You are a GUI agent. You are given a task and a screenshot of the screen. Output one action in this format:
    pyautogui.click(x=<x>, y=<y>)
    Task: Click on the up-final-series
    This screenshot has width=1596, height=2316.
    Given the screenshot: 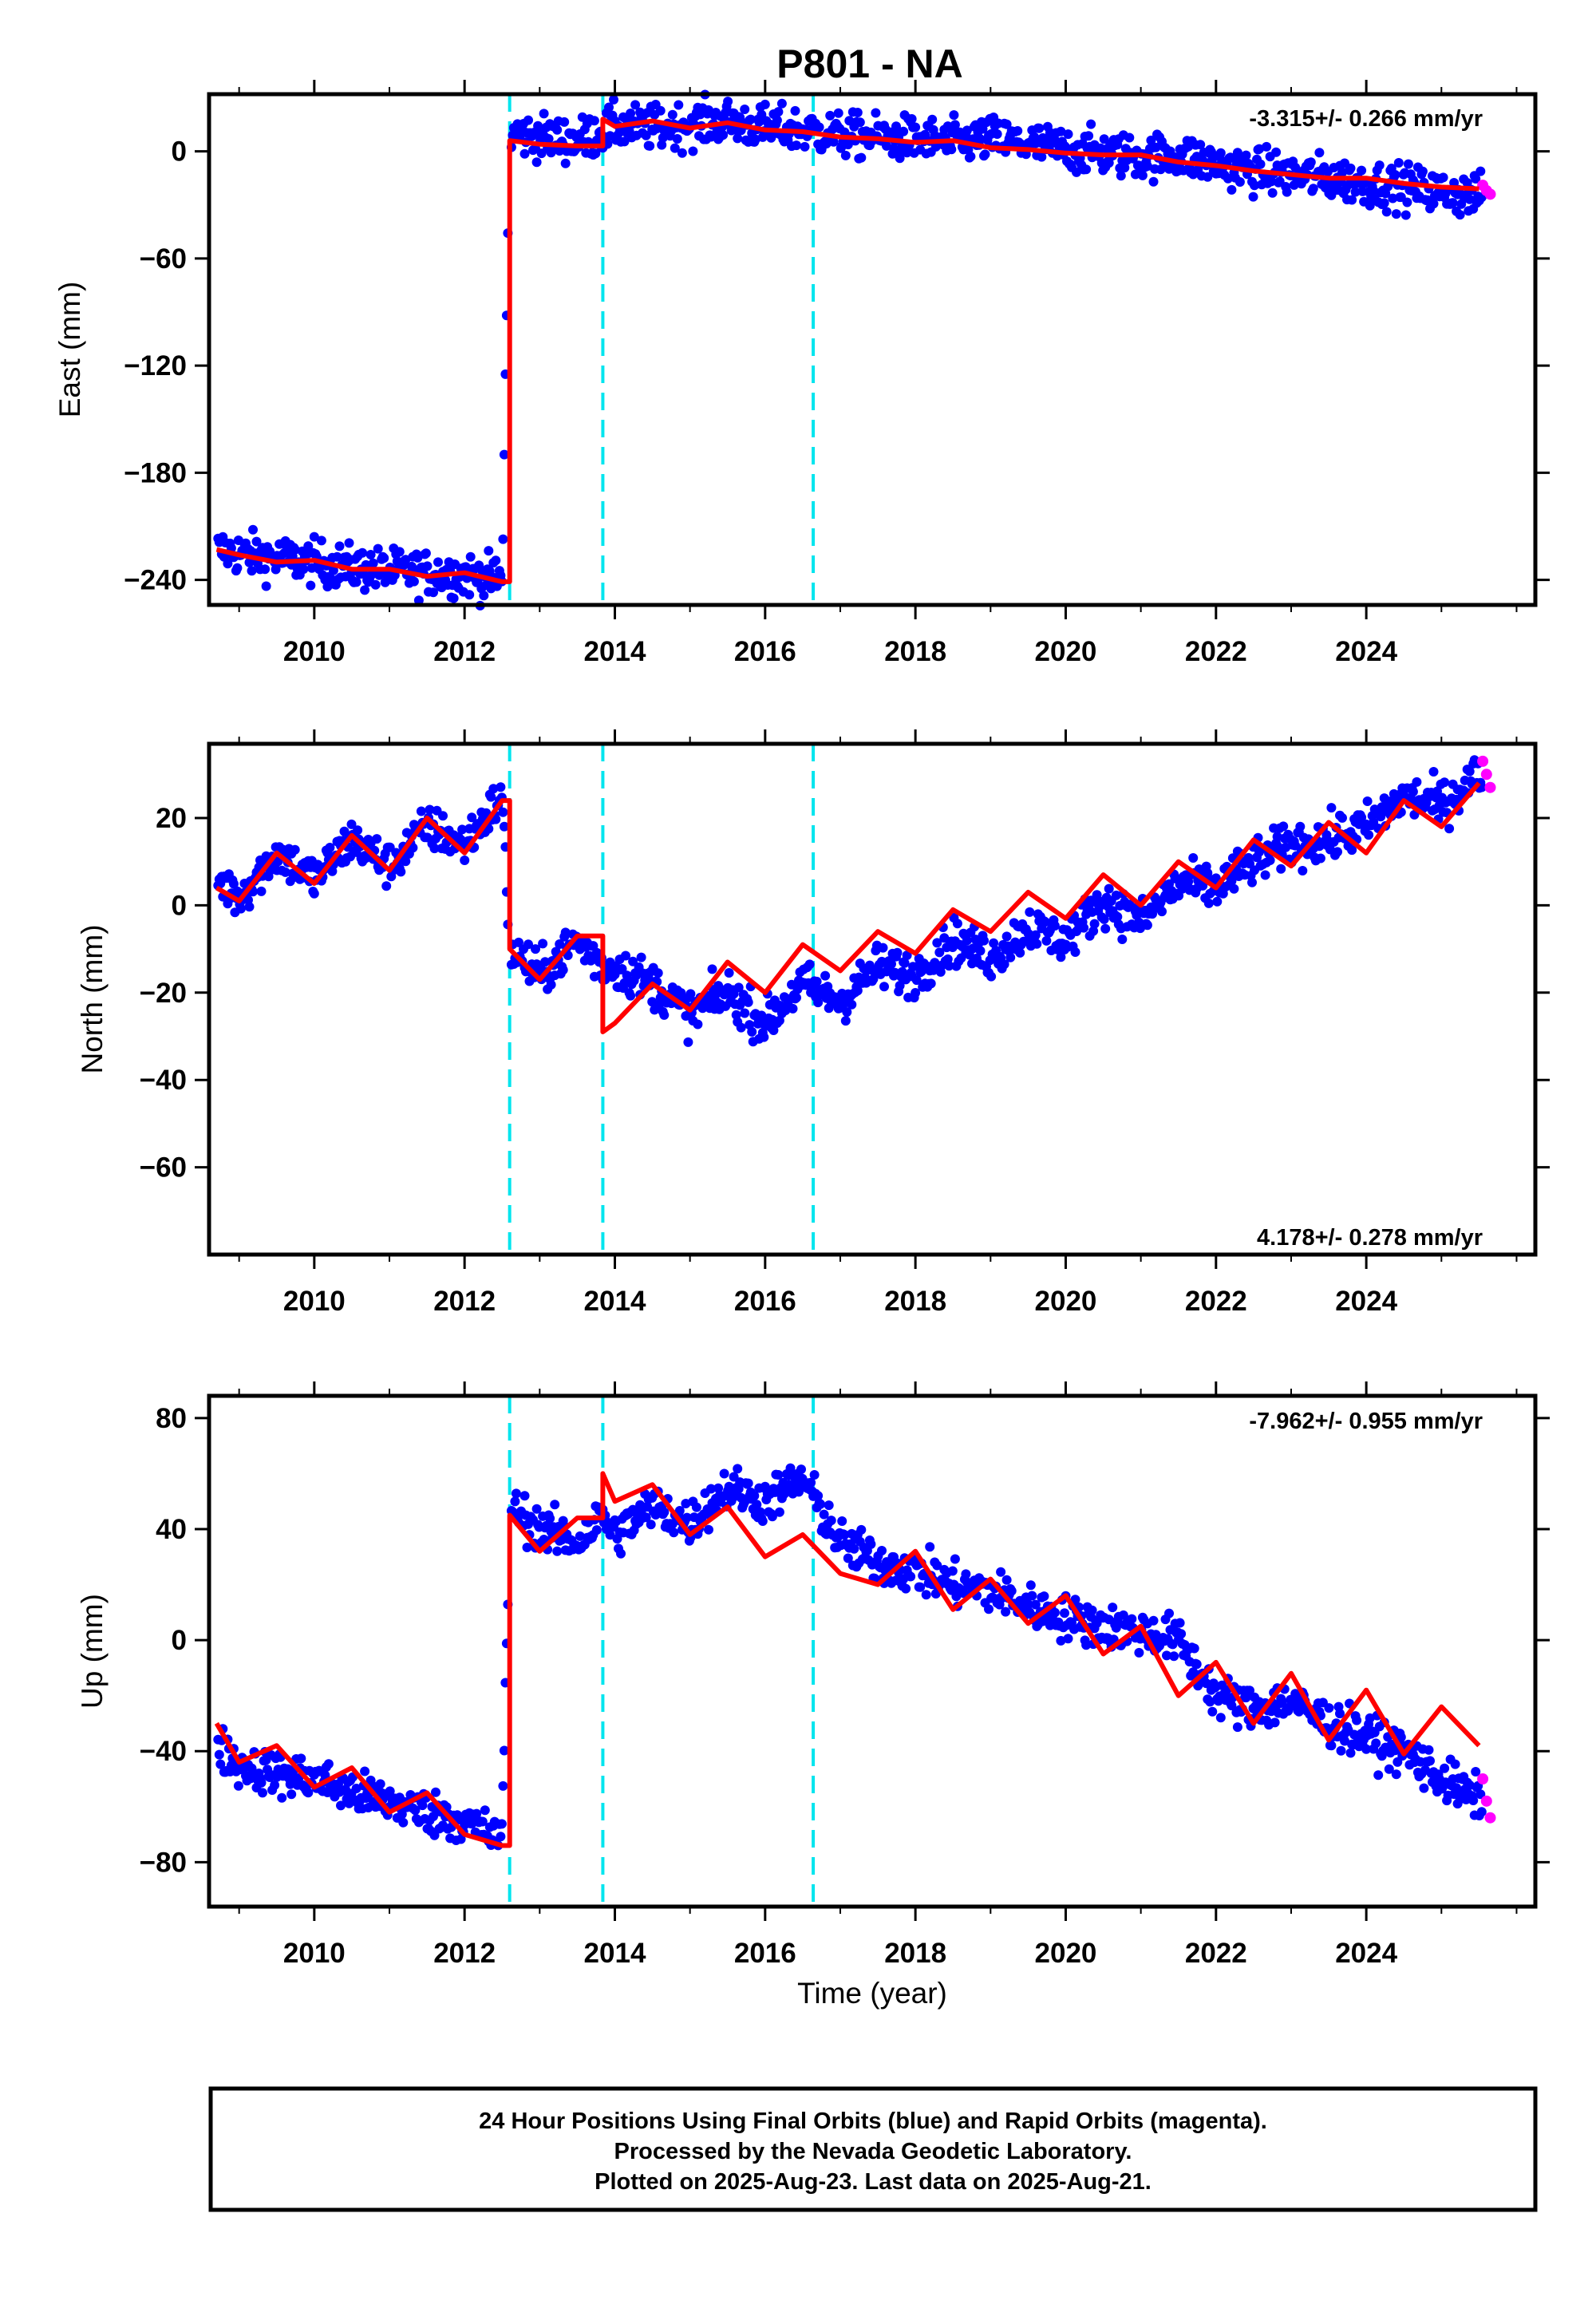 What is the action you would take?
    pyautogui.click(x=850, y=1657)
    